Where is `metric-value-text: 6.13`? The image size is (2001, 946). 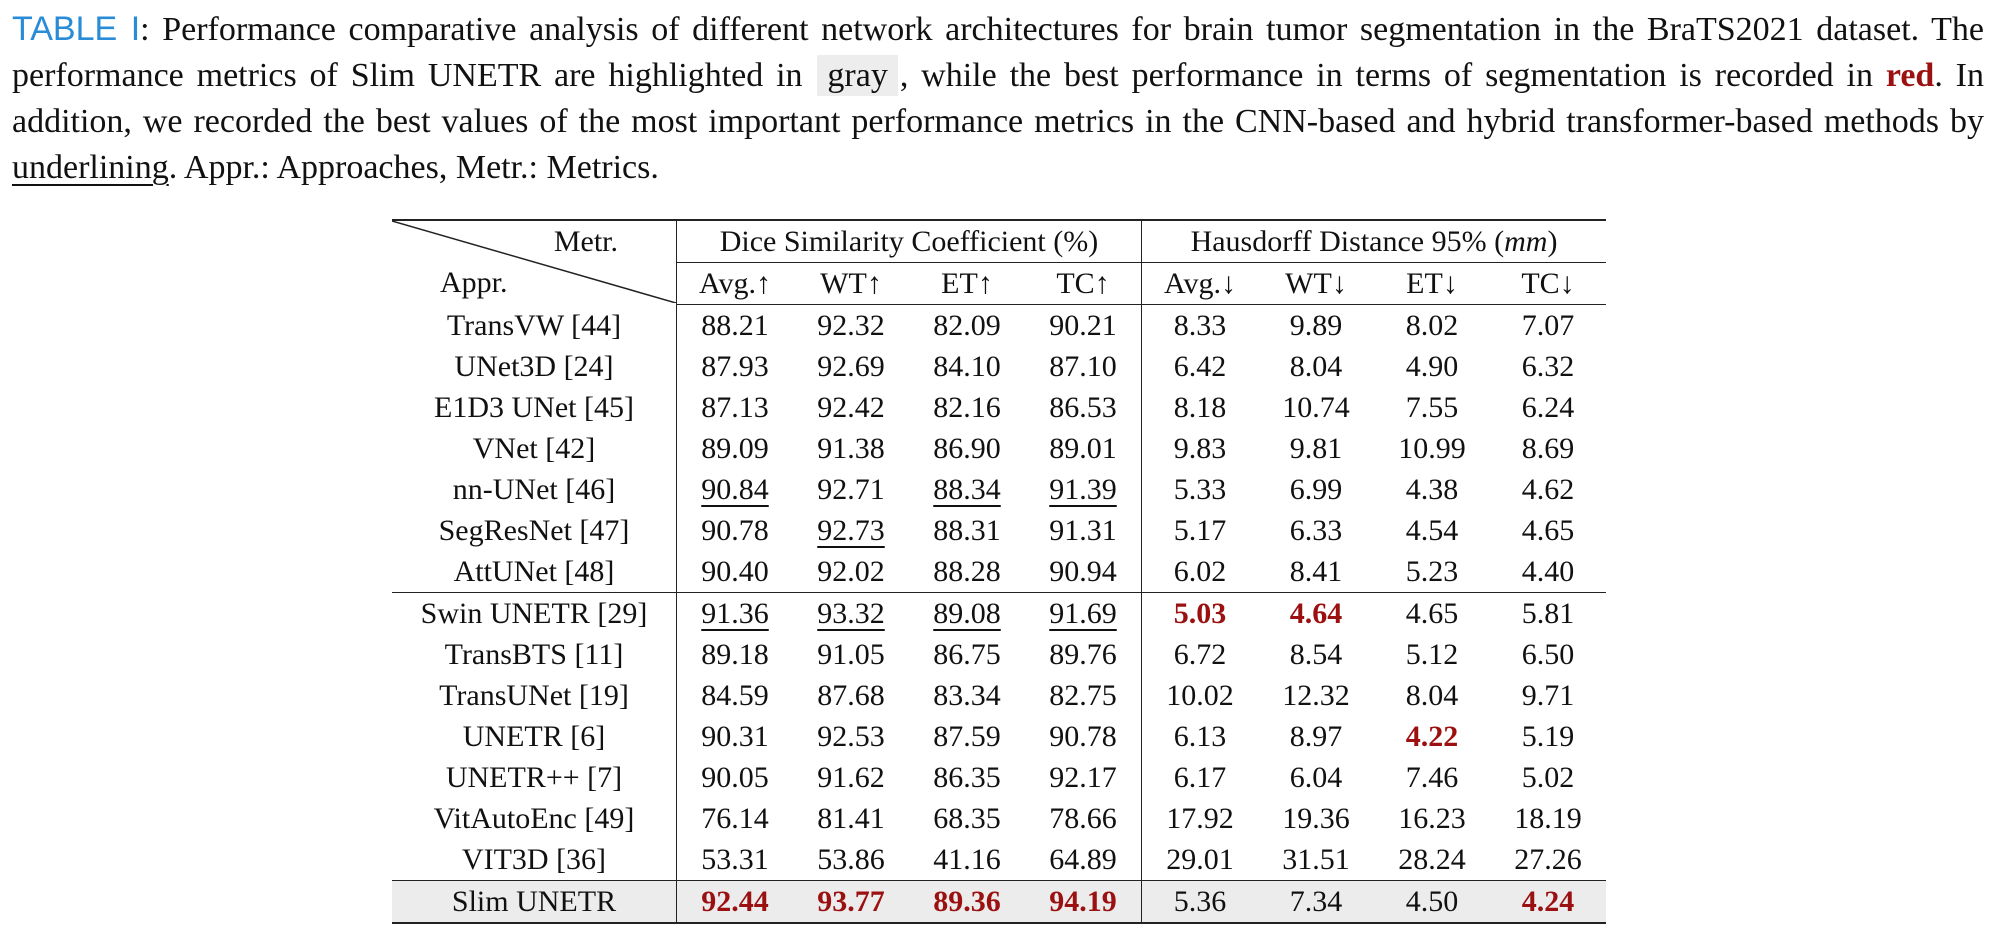 metric-value-text: 6.13 is located at coordinates (1200, 736).